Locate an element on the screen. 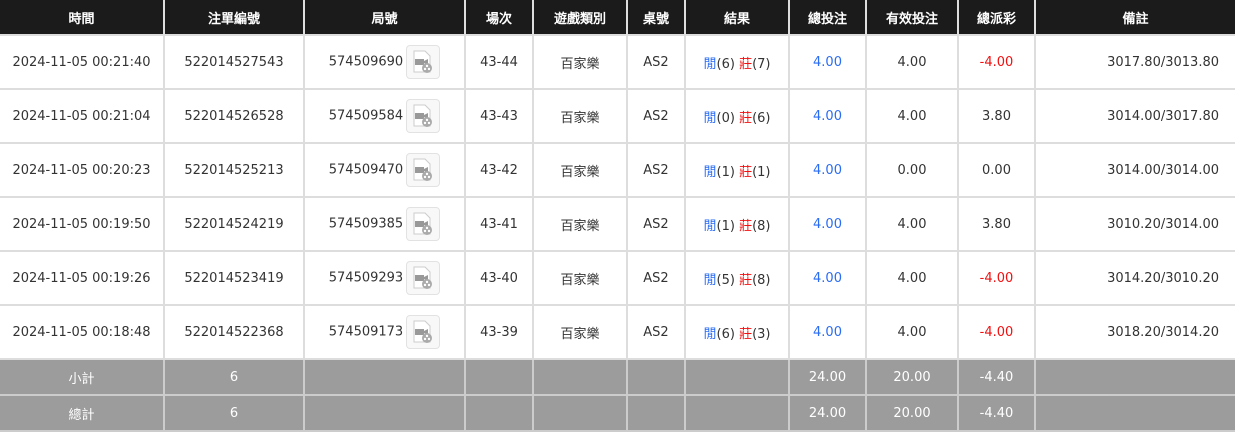  round-number: 574509173 is located at coordinates (366, 332).